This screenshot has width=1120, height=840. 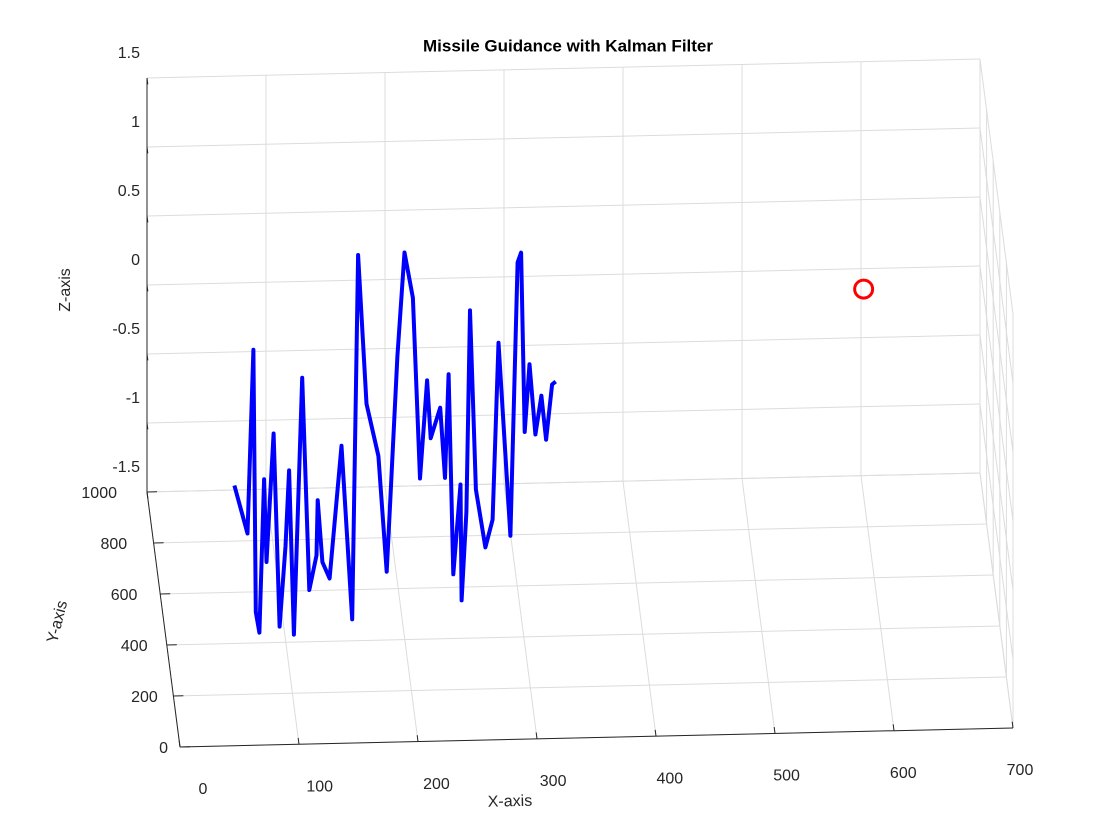 I want to click on z-tick-label: -1, so click(x=133, y=398).